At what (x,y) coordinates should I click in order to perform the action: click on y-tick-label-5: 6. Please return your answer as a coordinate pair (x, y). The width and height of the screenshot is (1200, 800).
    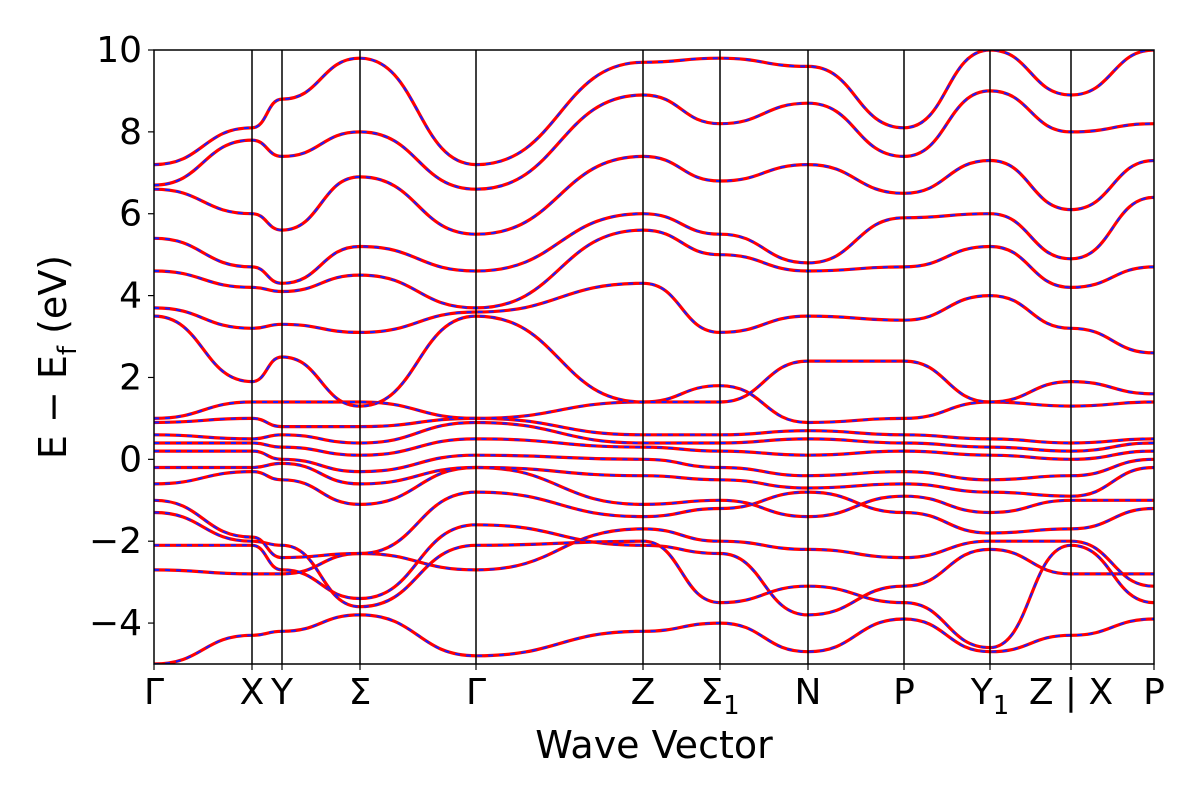
    Looking at the image, I should click on (130, 214).